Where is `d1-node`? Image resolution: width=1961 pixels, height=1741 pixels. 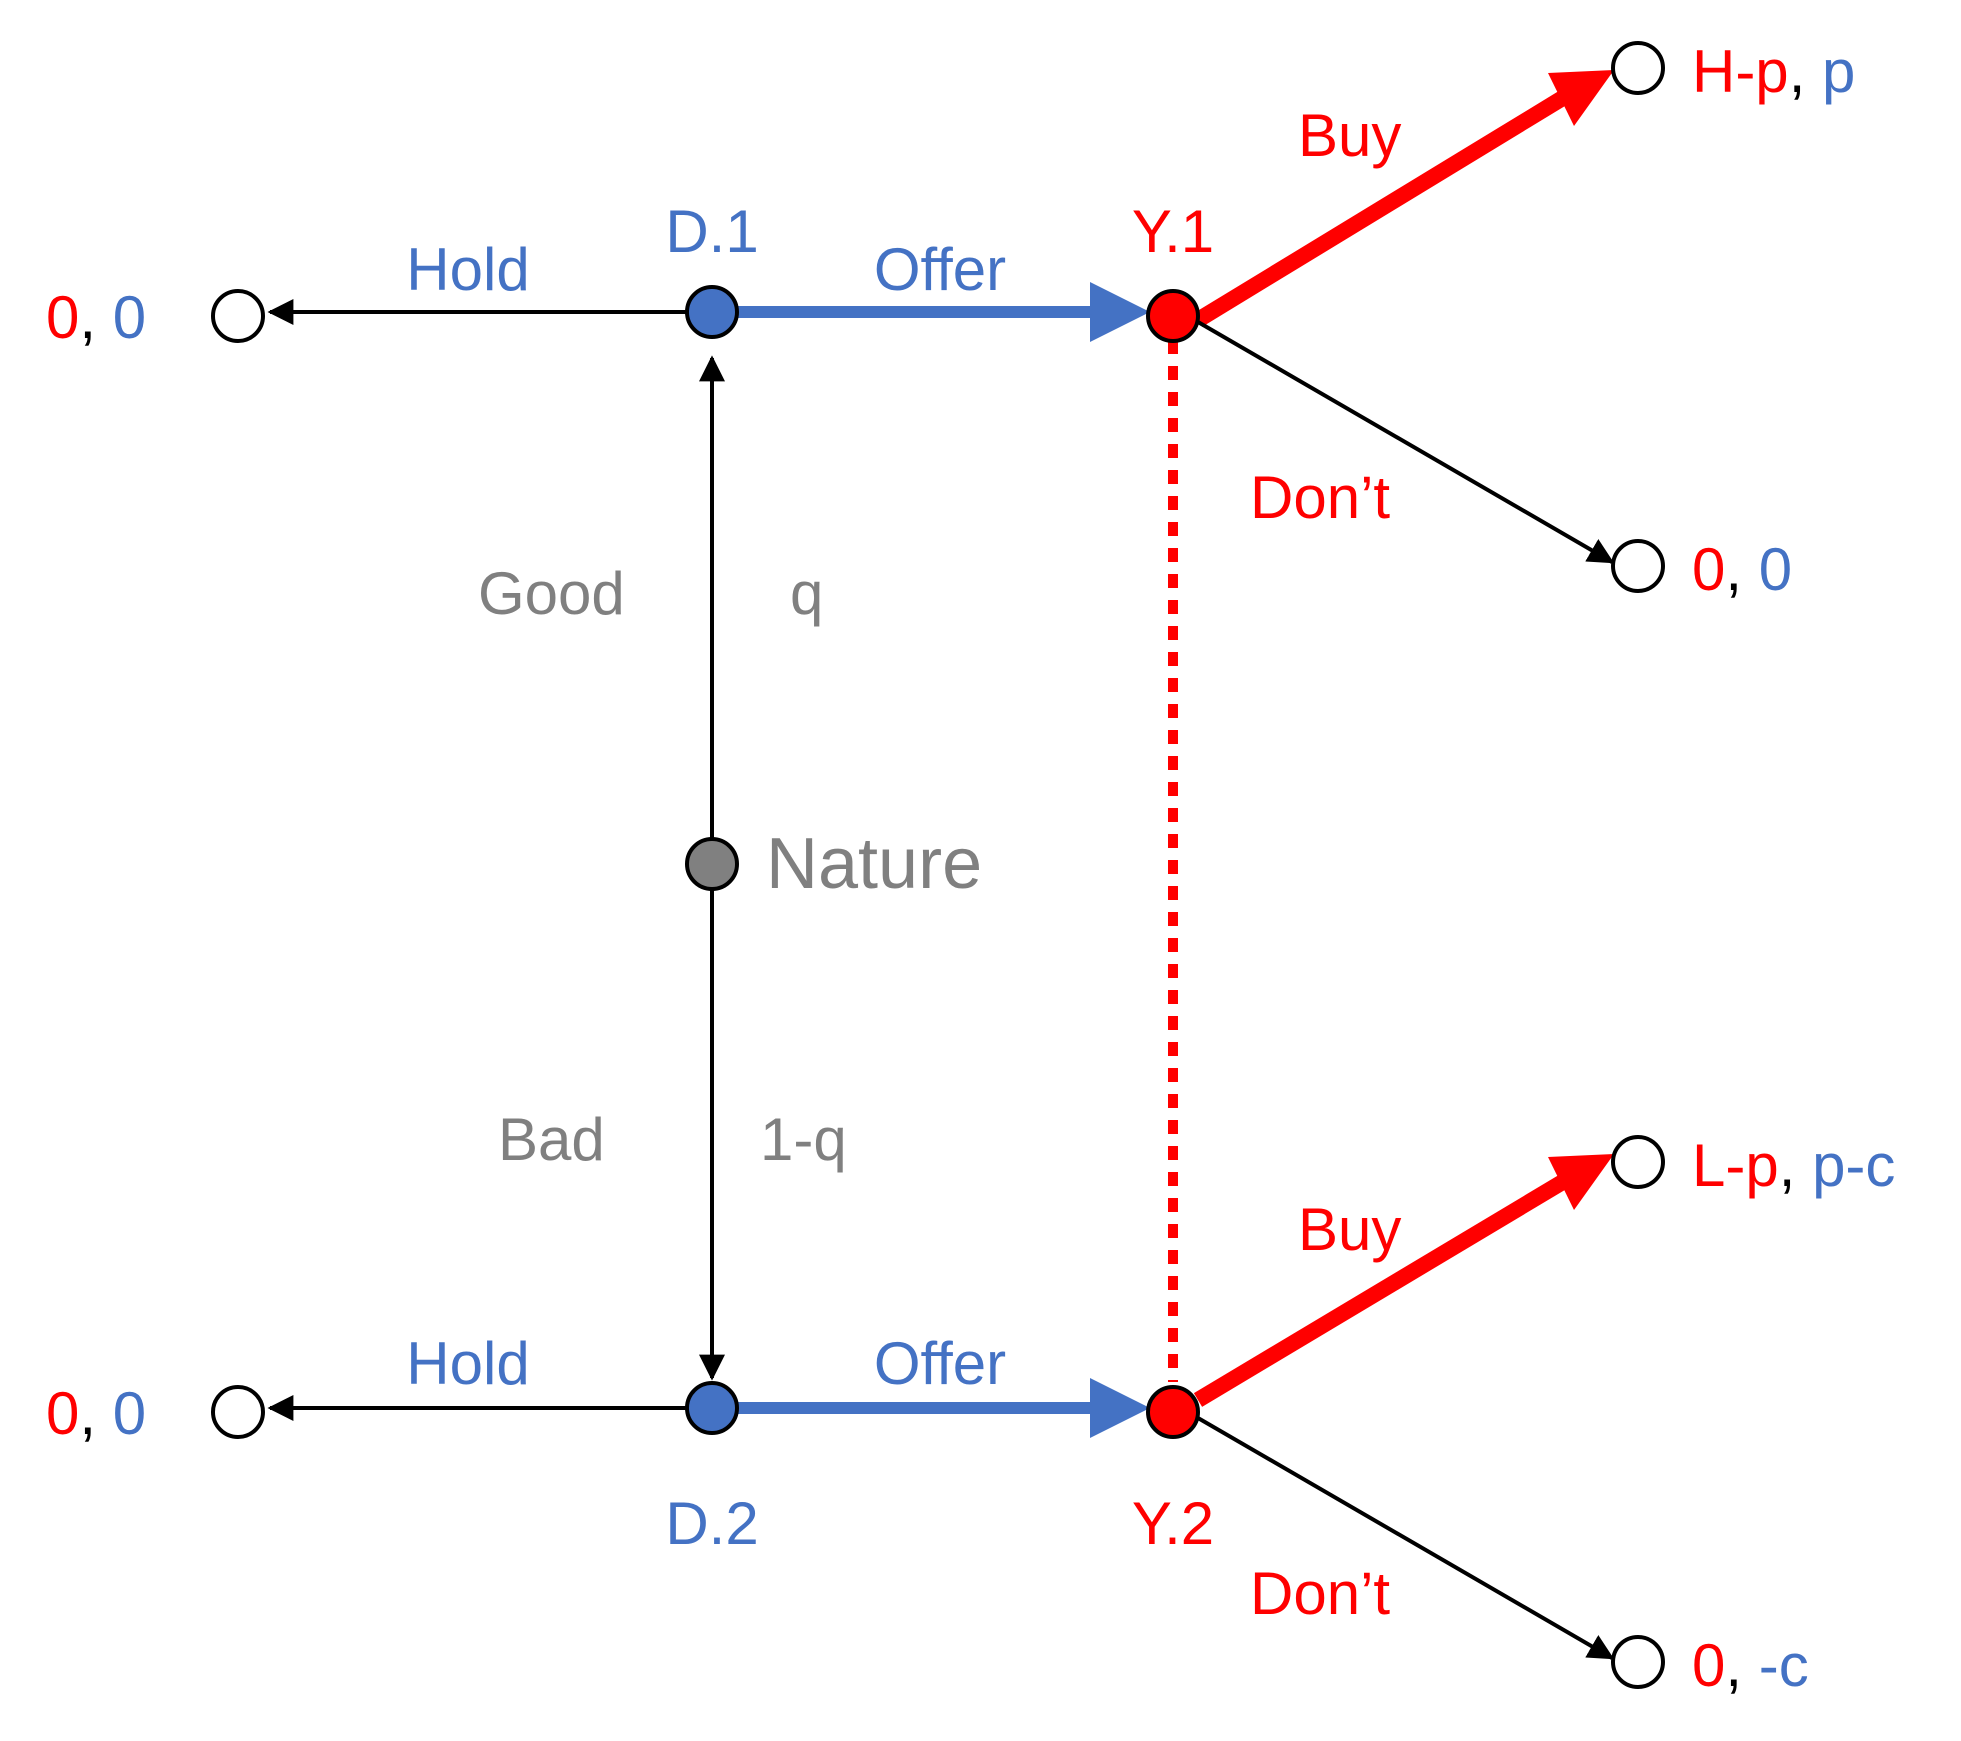
d1-node is located at coordinates (712, 312).